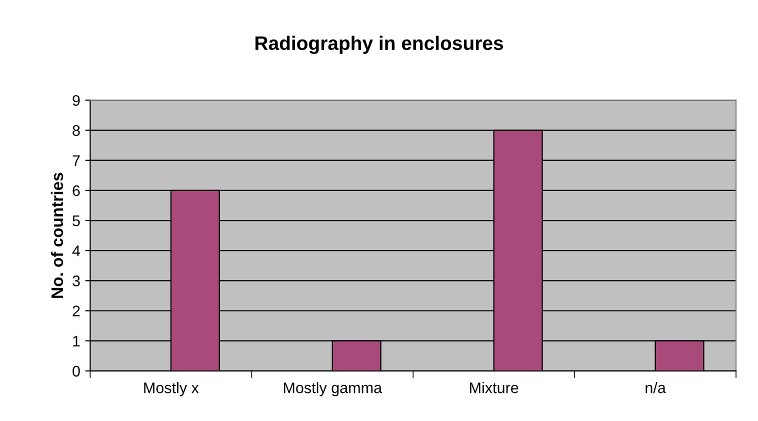 This screenshot has width=758, height=421. What do you see at coordinates (380, 45) in the screenshot?
I see `chart-title: Radiography in enclosures` at bounding box center [380, 45].